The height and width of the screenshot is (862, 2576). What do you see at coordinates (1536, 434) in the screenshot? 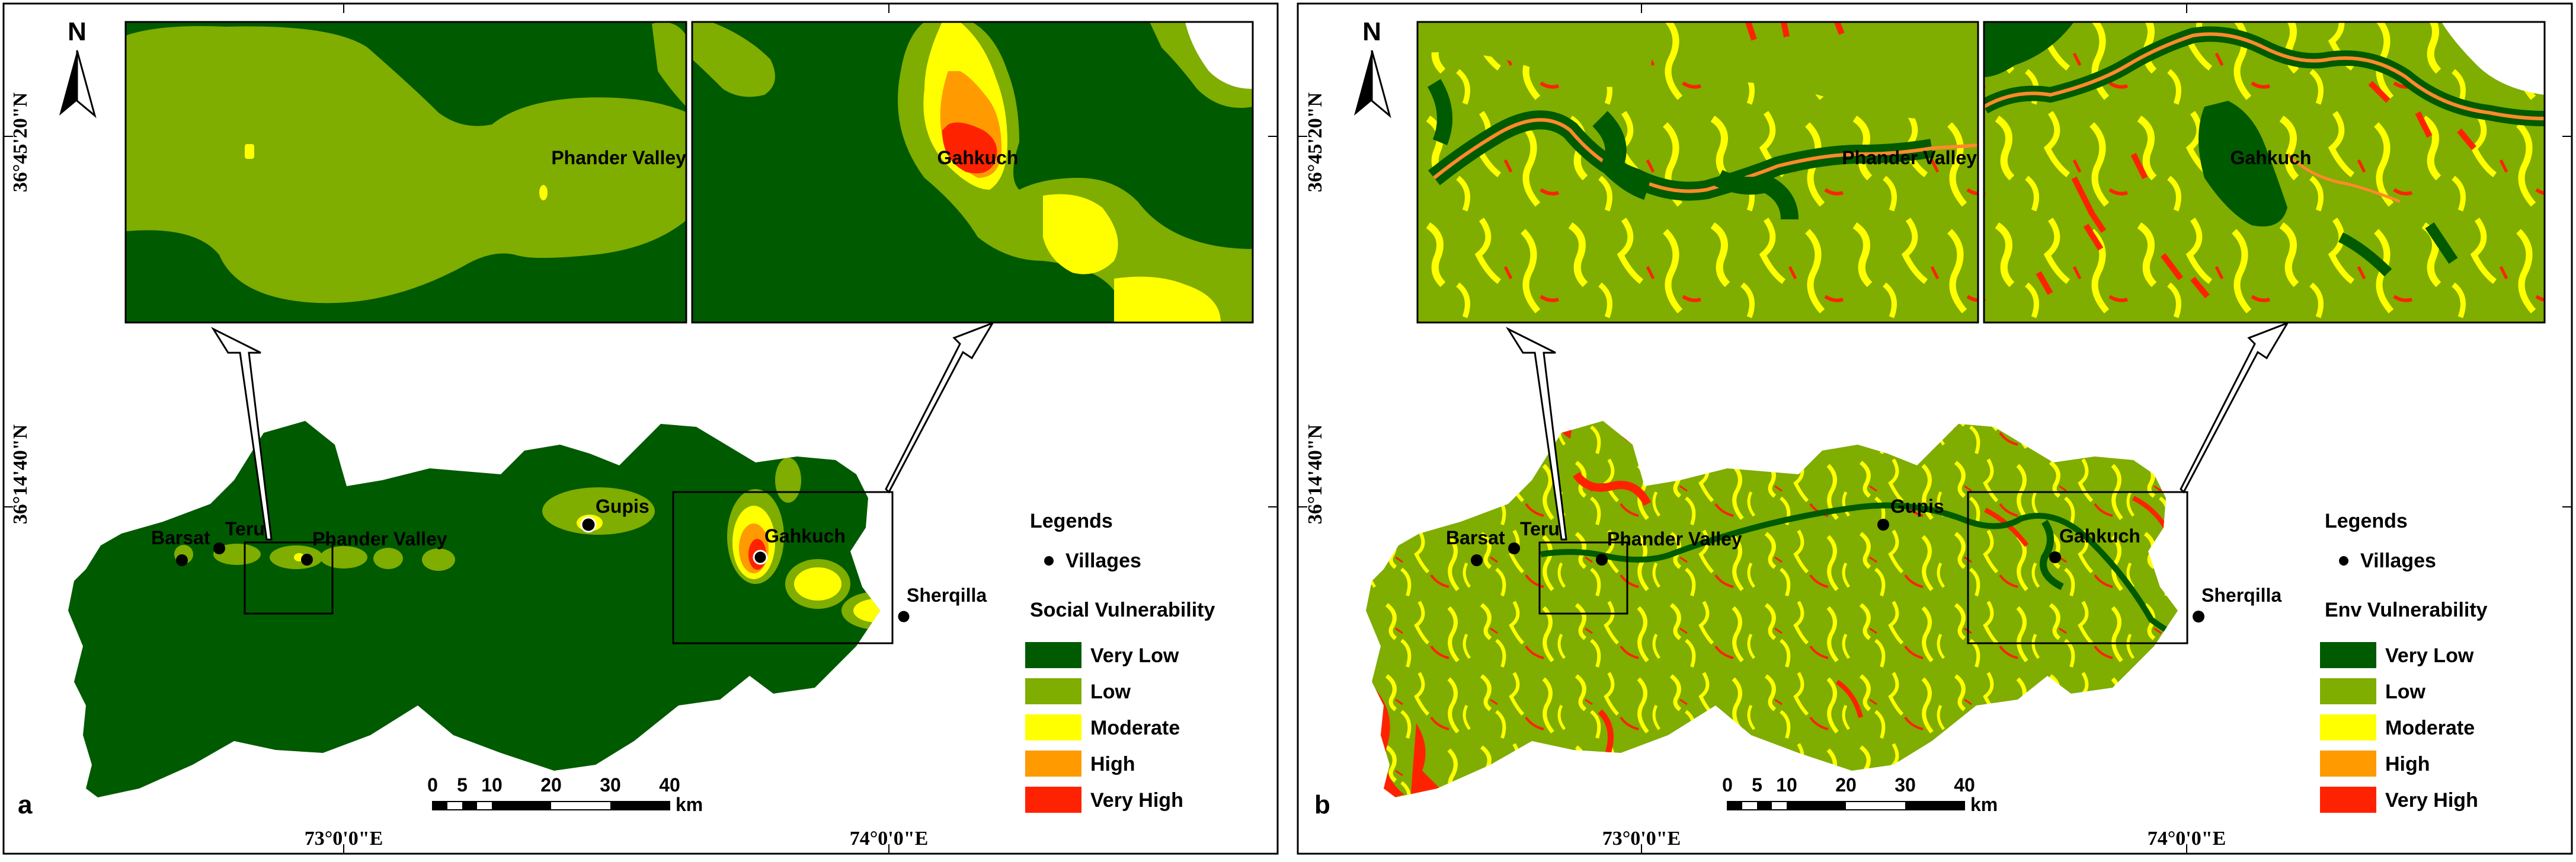
I see `callout-arrow-phander-b` at bounding box center [1536, 434].